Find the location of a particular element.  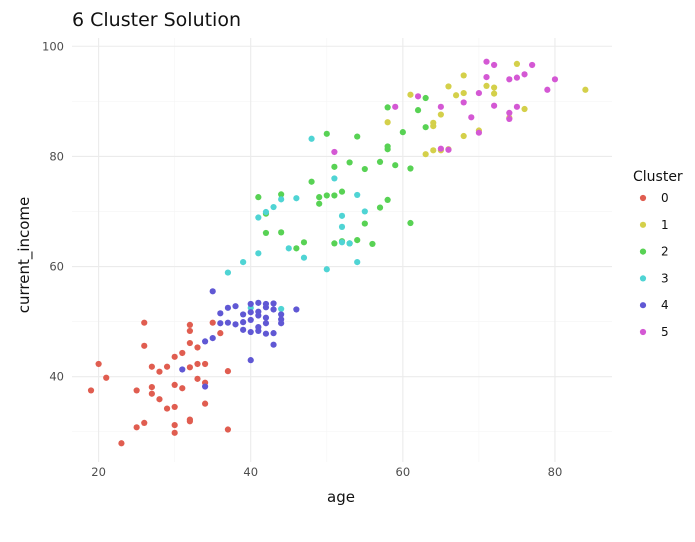

legend-label-cluster-4: 4 is located at coordinates (665, 305).